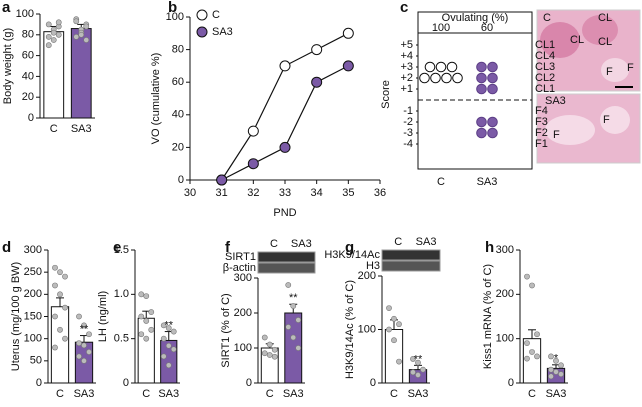 This screenshot has width=642, height=407. Describe the element at coordinates (475, 18) in the screenshot. I see `header: Ovulating (%)` at that location.